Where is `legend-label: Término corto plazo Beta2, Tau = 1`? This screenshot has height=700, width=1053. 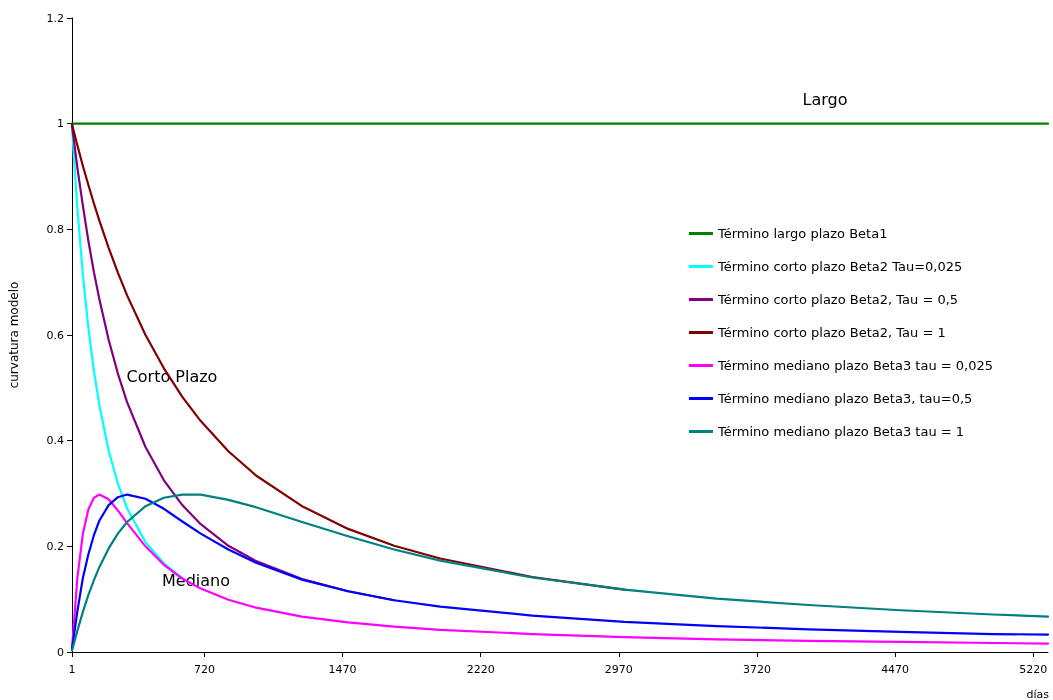
legend-label: Término corto plazo Beta2, Tau = 1 is located at coordinates (831, 332).